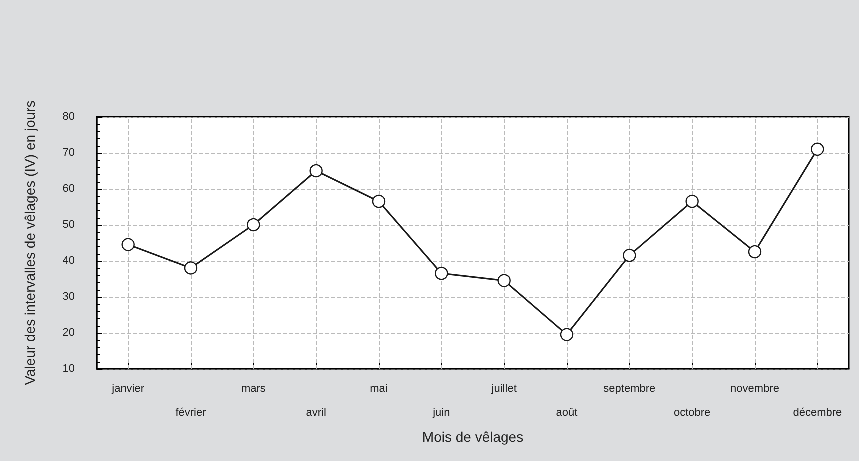 This screenshot has width=859, height=461. What do you see at coordinates (692, 413) in the screenshot?
I see `x-tick-label: octobre` at bounding box center [692, 413].